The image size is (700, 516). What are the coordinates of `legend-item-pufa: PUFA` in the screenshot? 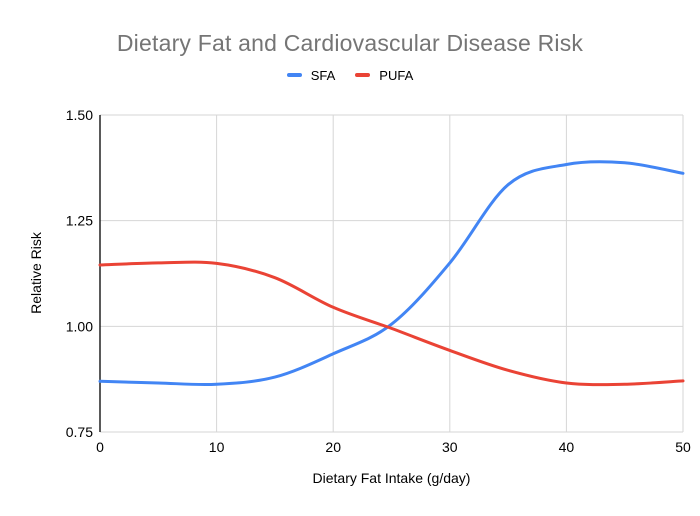 It's located at (384, 75).